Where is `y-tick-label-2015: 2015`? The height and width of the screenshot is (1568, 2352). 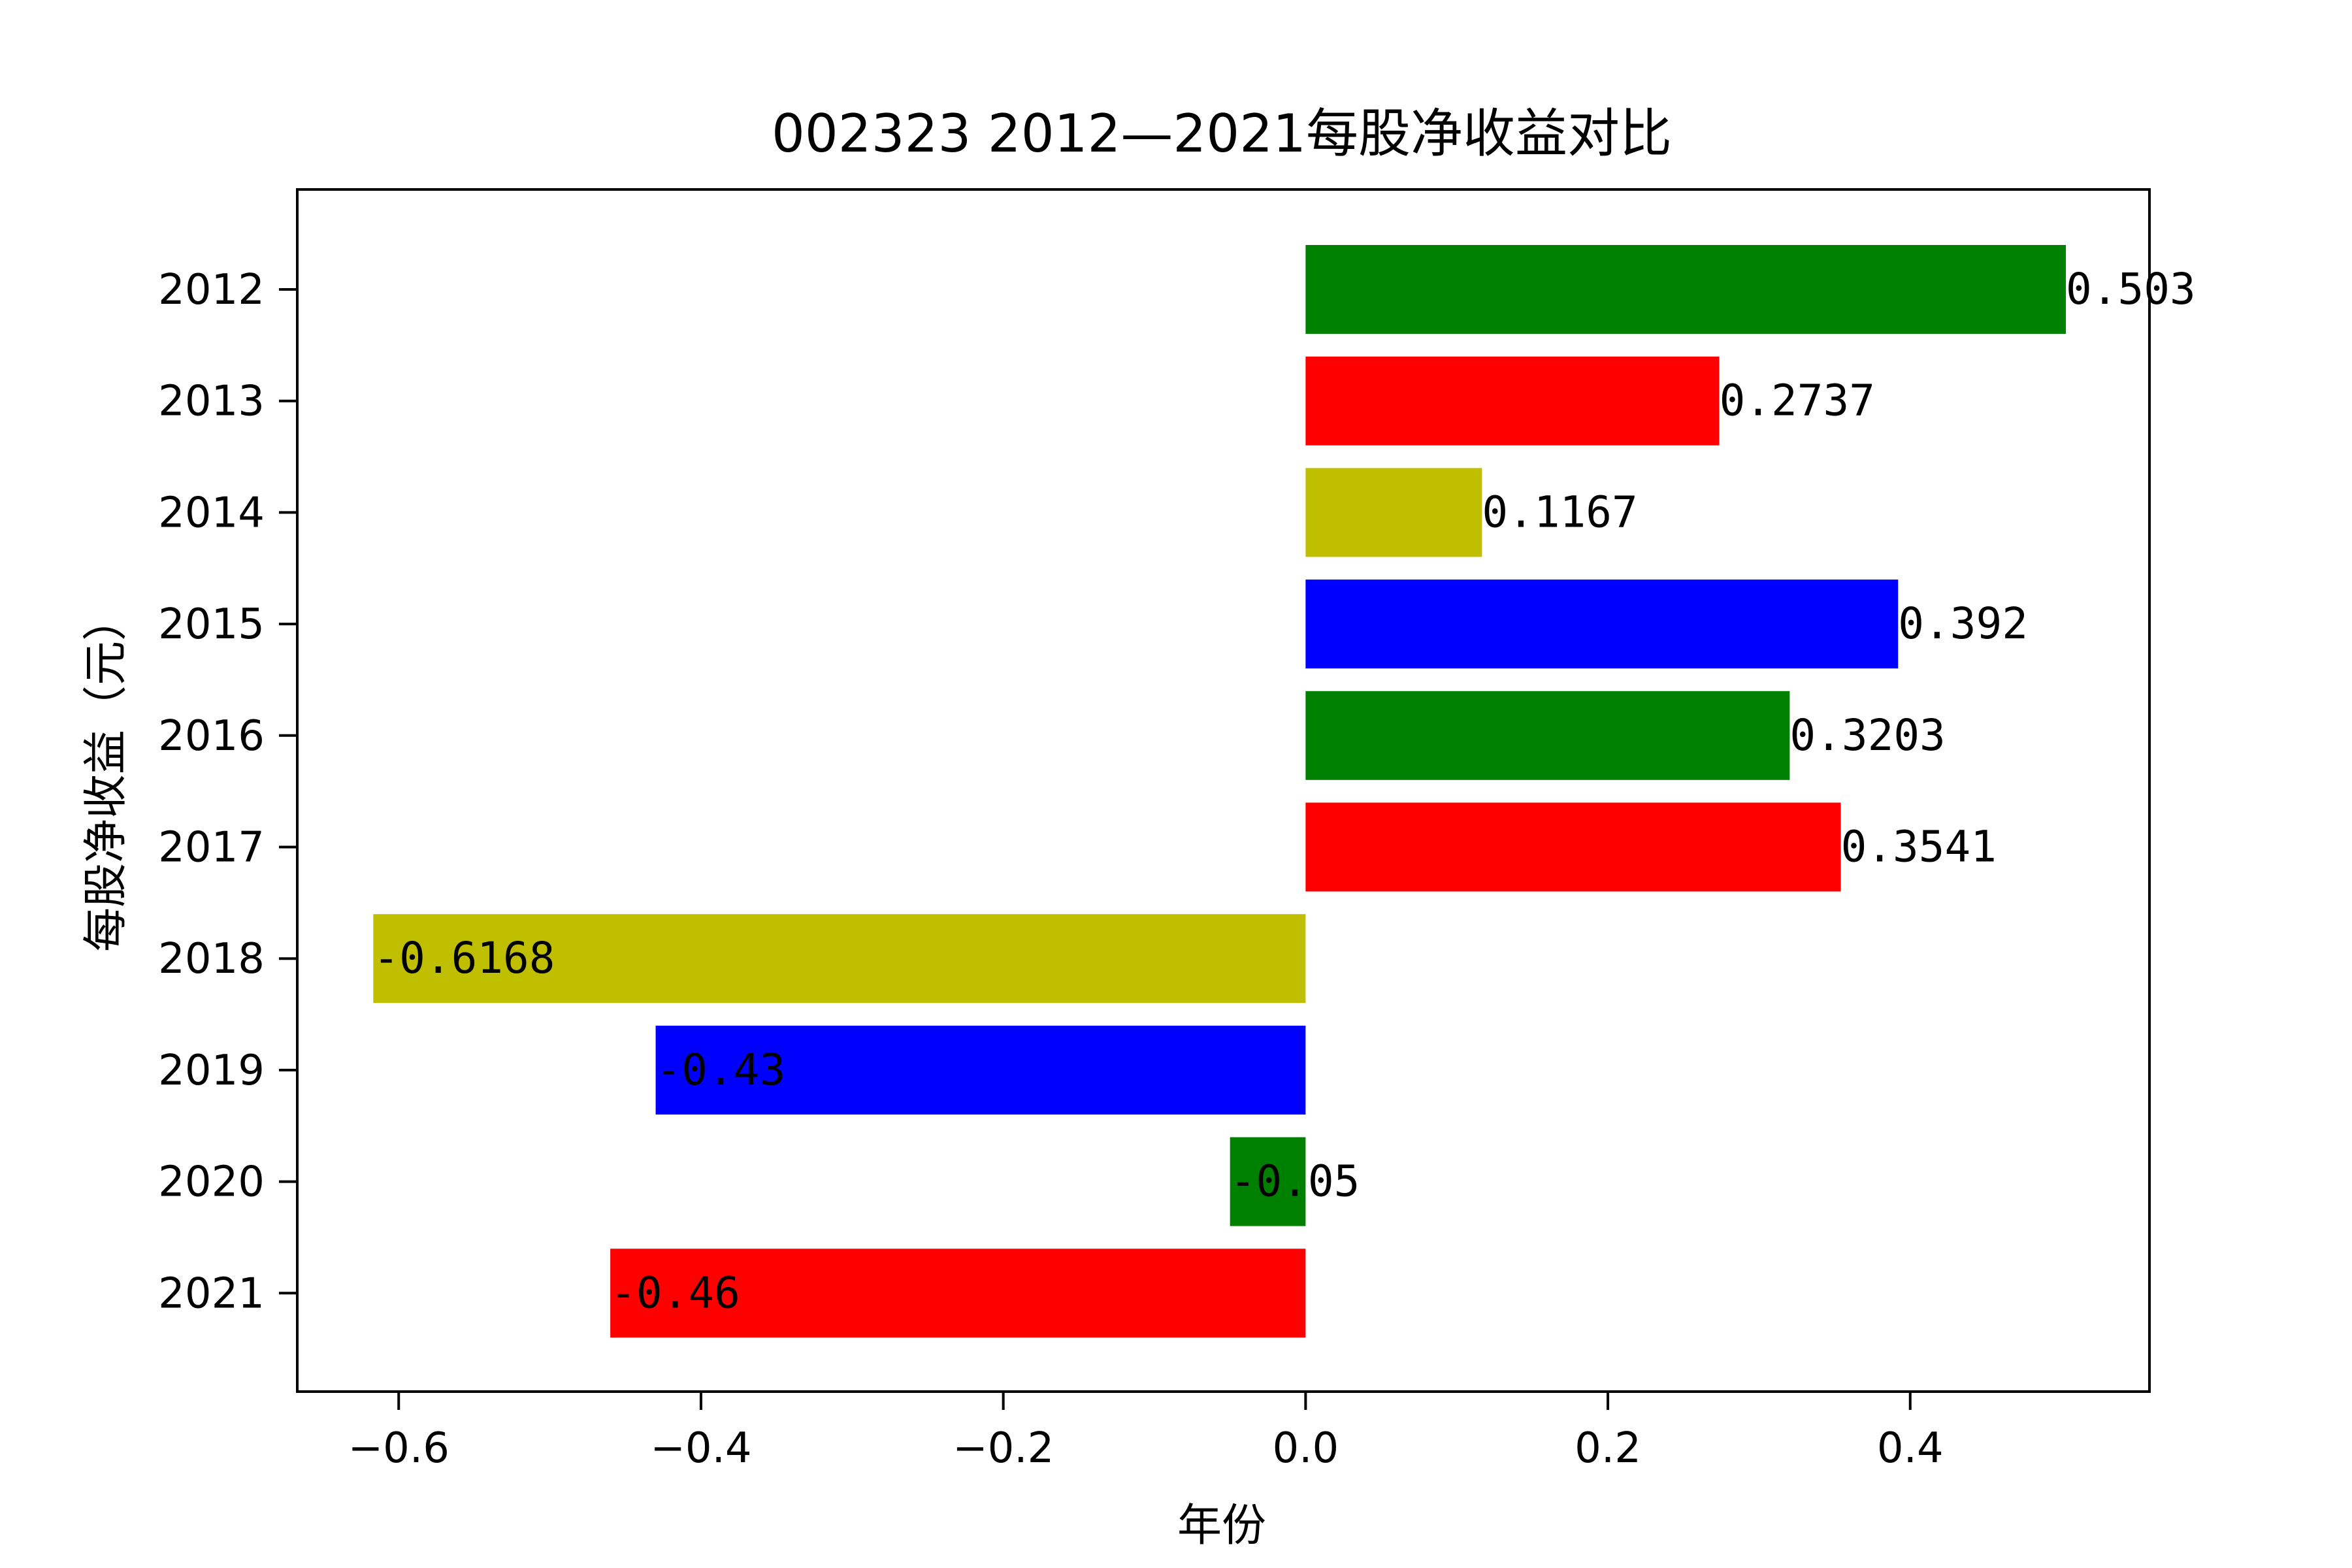 y-tick-label-2015: 2015 is located at coordinates (211, 624).